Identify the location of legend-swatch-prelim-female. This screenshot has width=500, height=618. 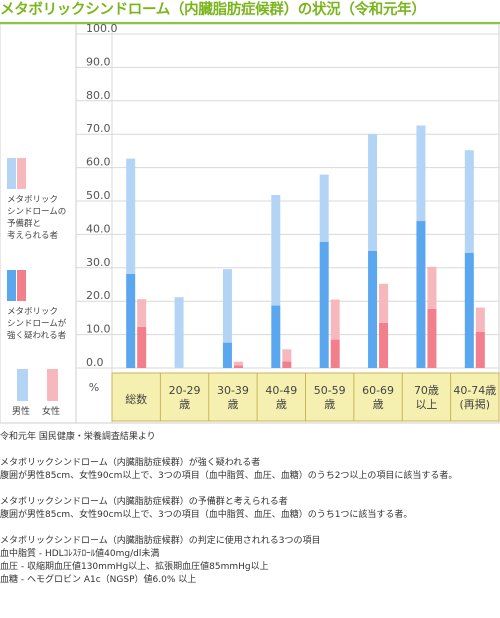
(21, 173).